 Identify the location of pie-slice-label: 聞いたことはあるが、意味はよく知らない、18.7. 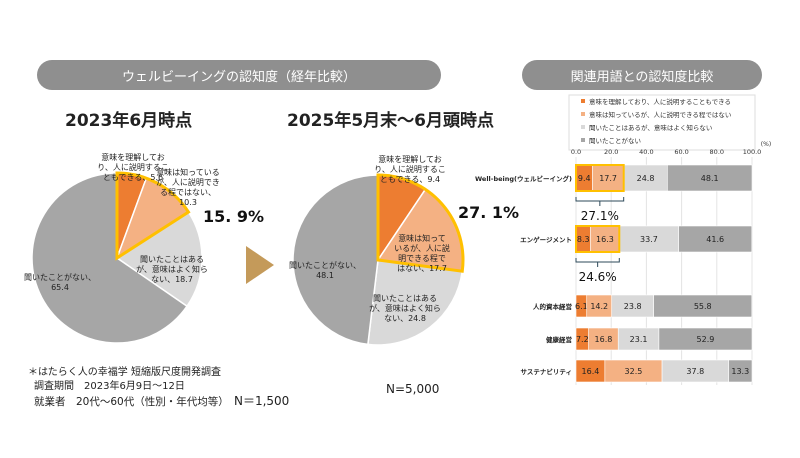
(172, 269).